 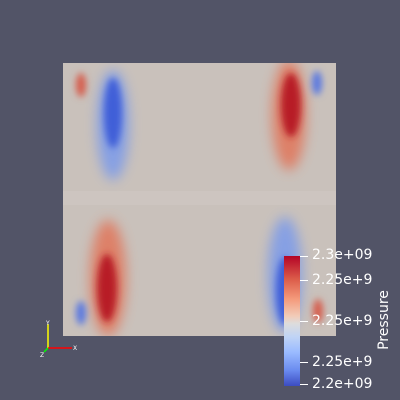 I want to click on axis-z-line, so click(x=46, y=350).